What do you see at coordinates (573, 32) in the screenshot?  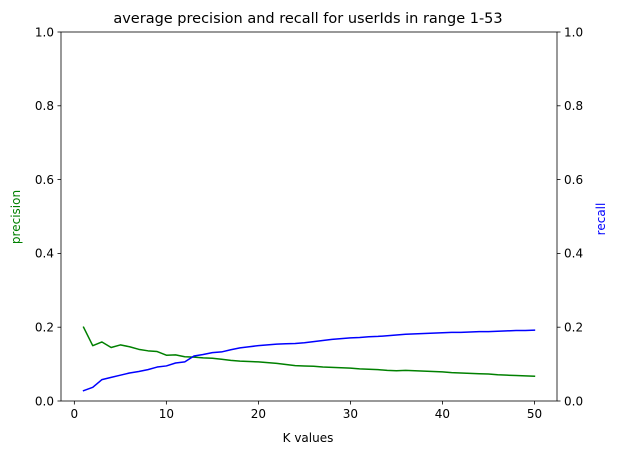 I see `y-tick-label-right: 1.0` at bounding box center [573, 32].